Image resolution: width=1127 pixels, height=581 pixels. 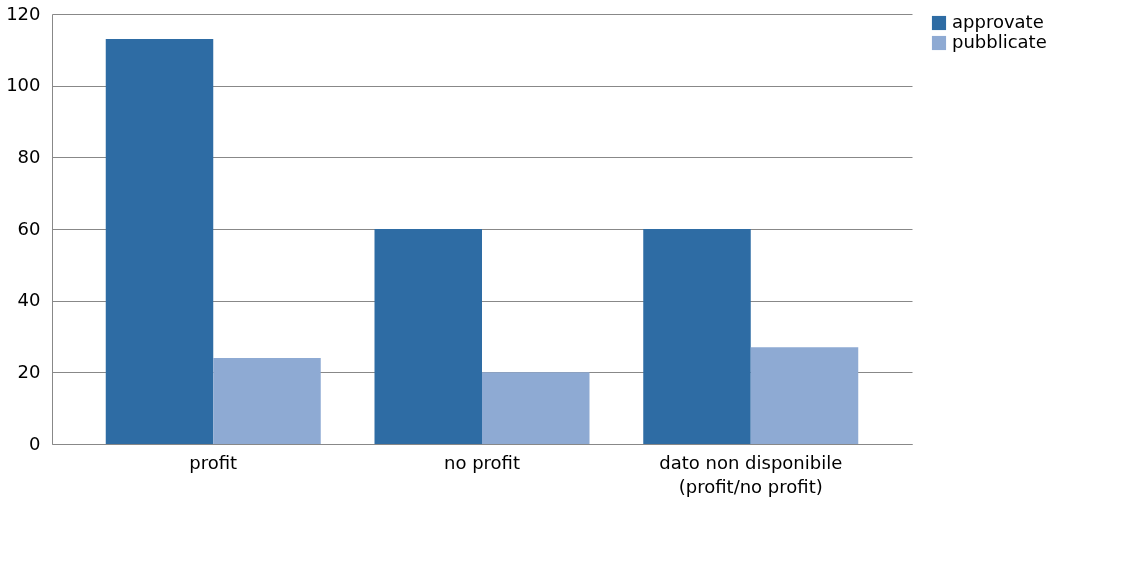 What do you see at coordinates (23, 13) in the screenshot?
I see `y-tick-label: 120` at bounding box center [23, 13].